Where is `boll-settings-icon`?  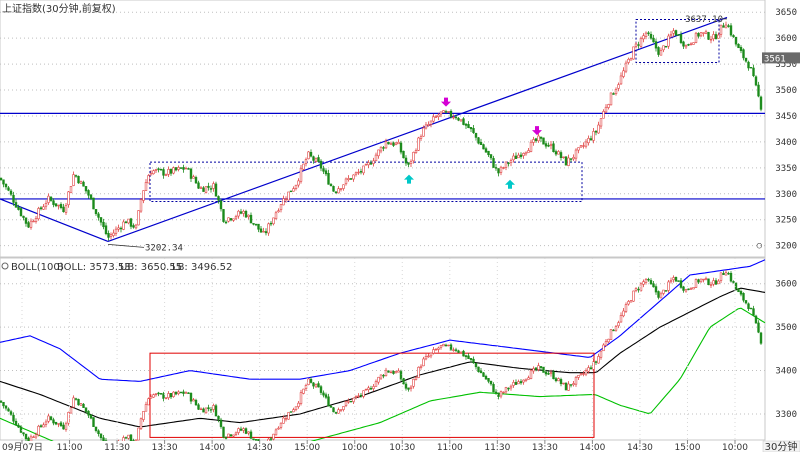
boll-settings-icon is located at coordinates (5, 266).